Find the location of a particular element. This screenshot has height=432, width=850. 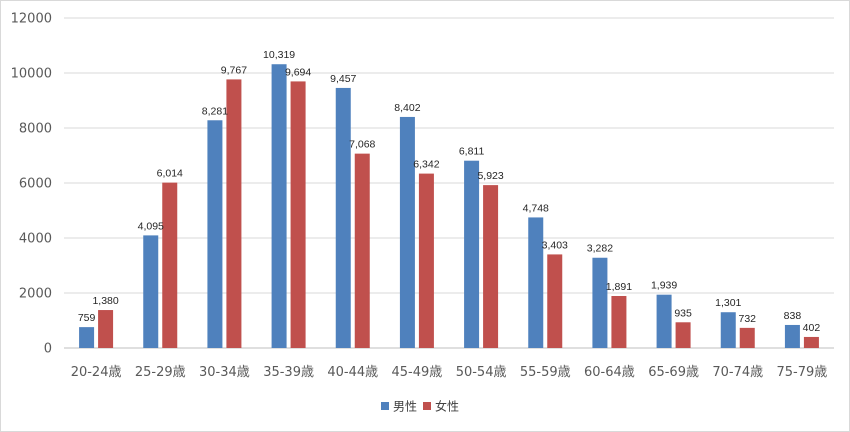

data-label: 838 is located at coordinates (793, 316).